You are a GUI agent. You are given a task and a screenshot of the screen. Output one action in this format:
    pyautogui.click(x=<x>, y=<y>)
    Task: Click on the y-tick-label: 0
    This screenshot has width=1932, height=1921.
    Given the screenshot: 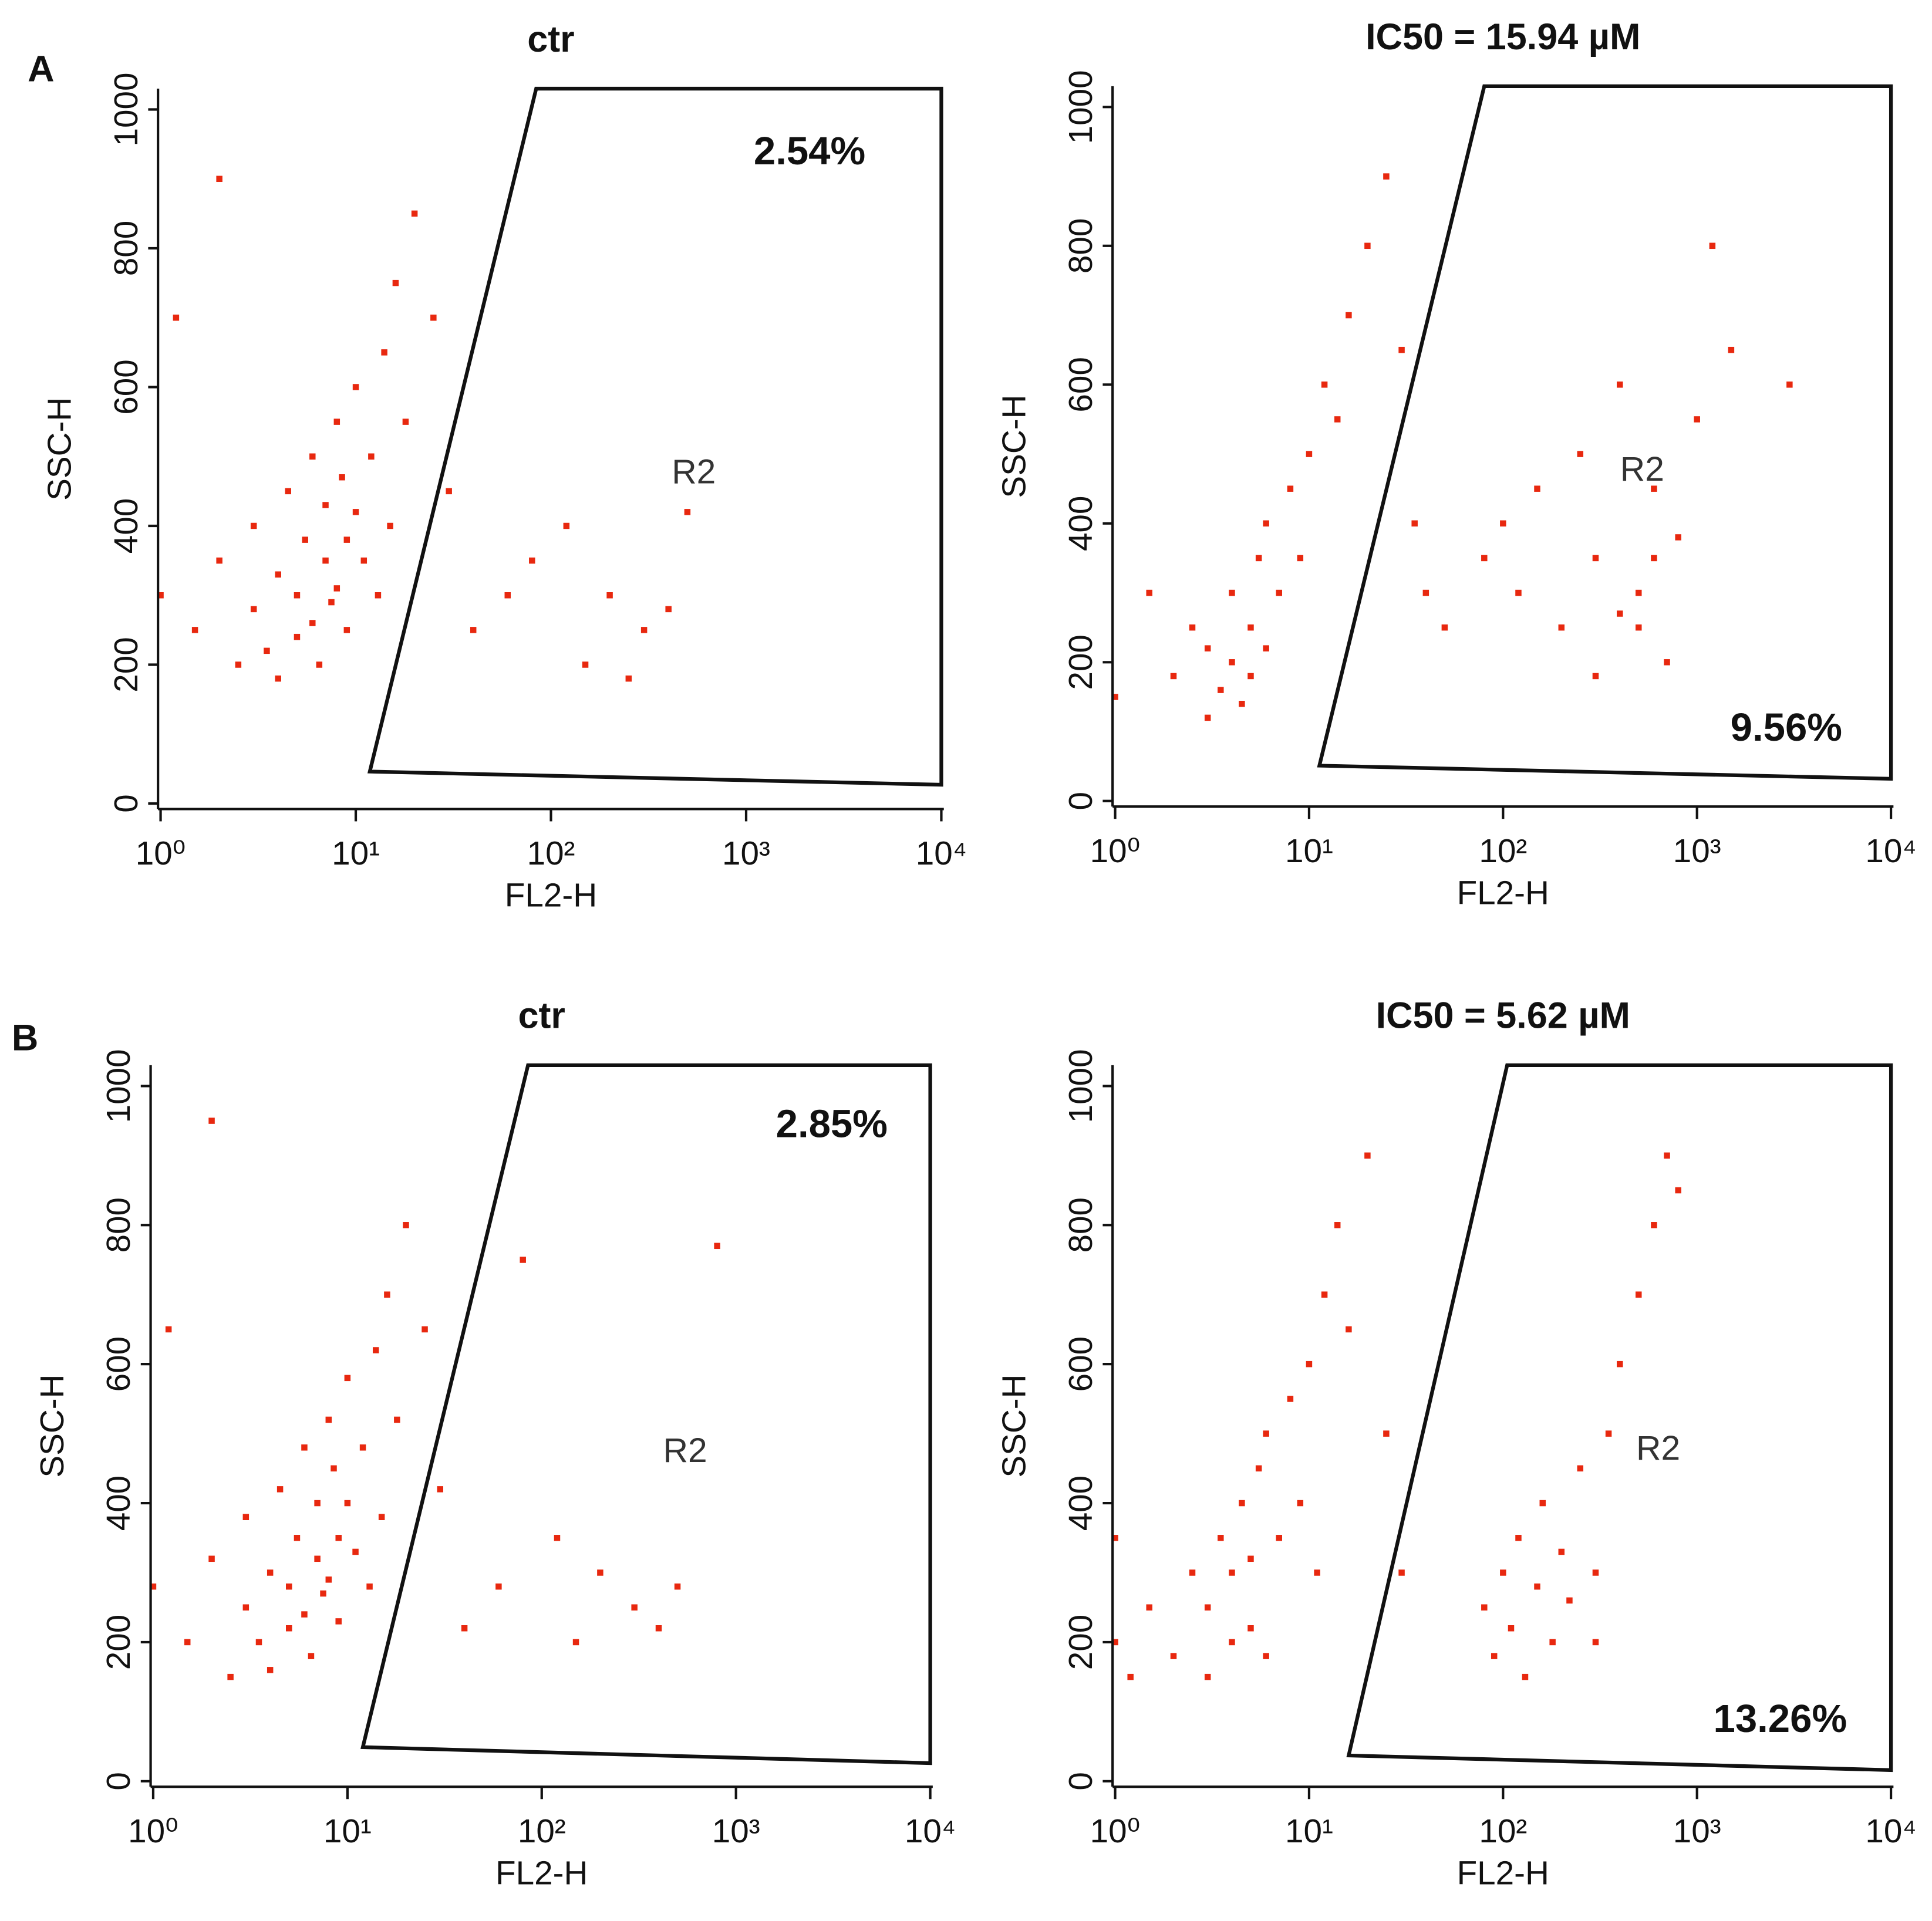 What is the action you would take?
    pyautogui.click(x=1081, y=1781)
    